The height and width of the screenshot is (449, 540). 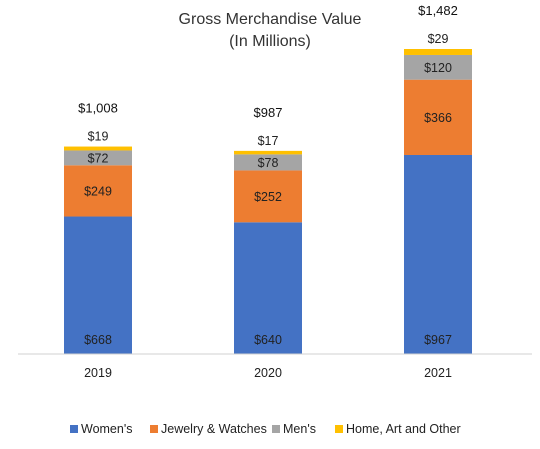 I want to click on segment-label-2021-0: $967, so click(x=438, y=340).